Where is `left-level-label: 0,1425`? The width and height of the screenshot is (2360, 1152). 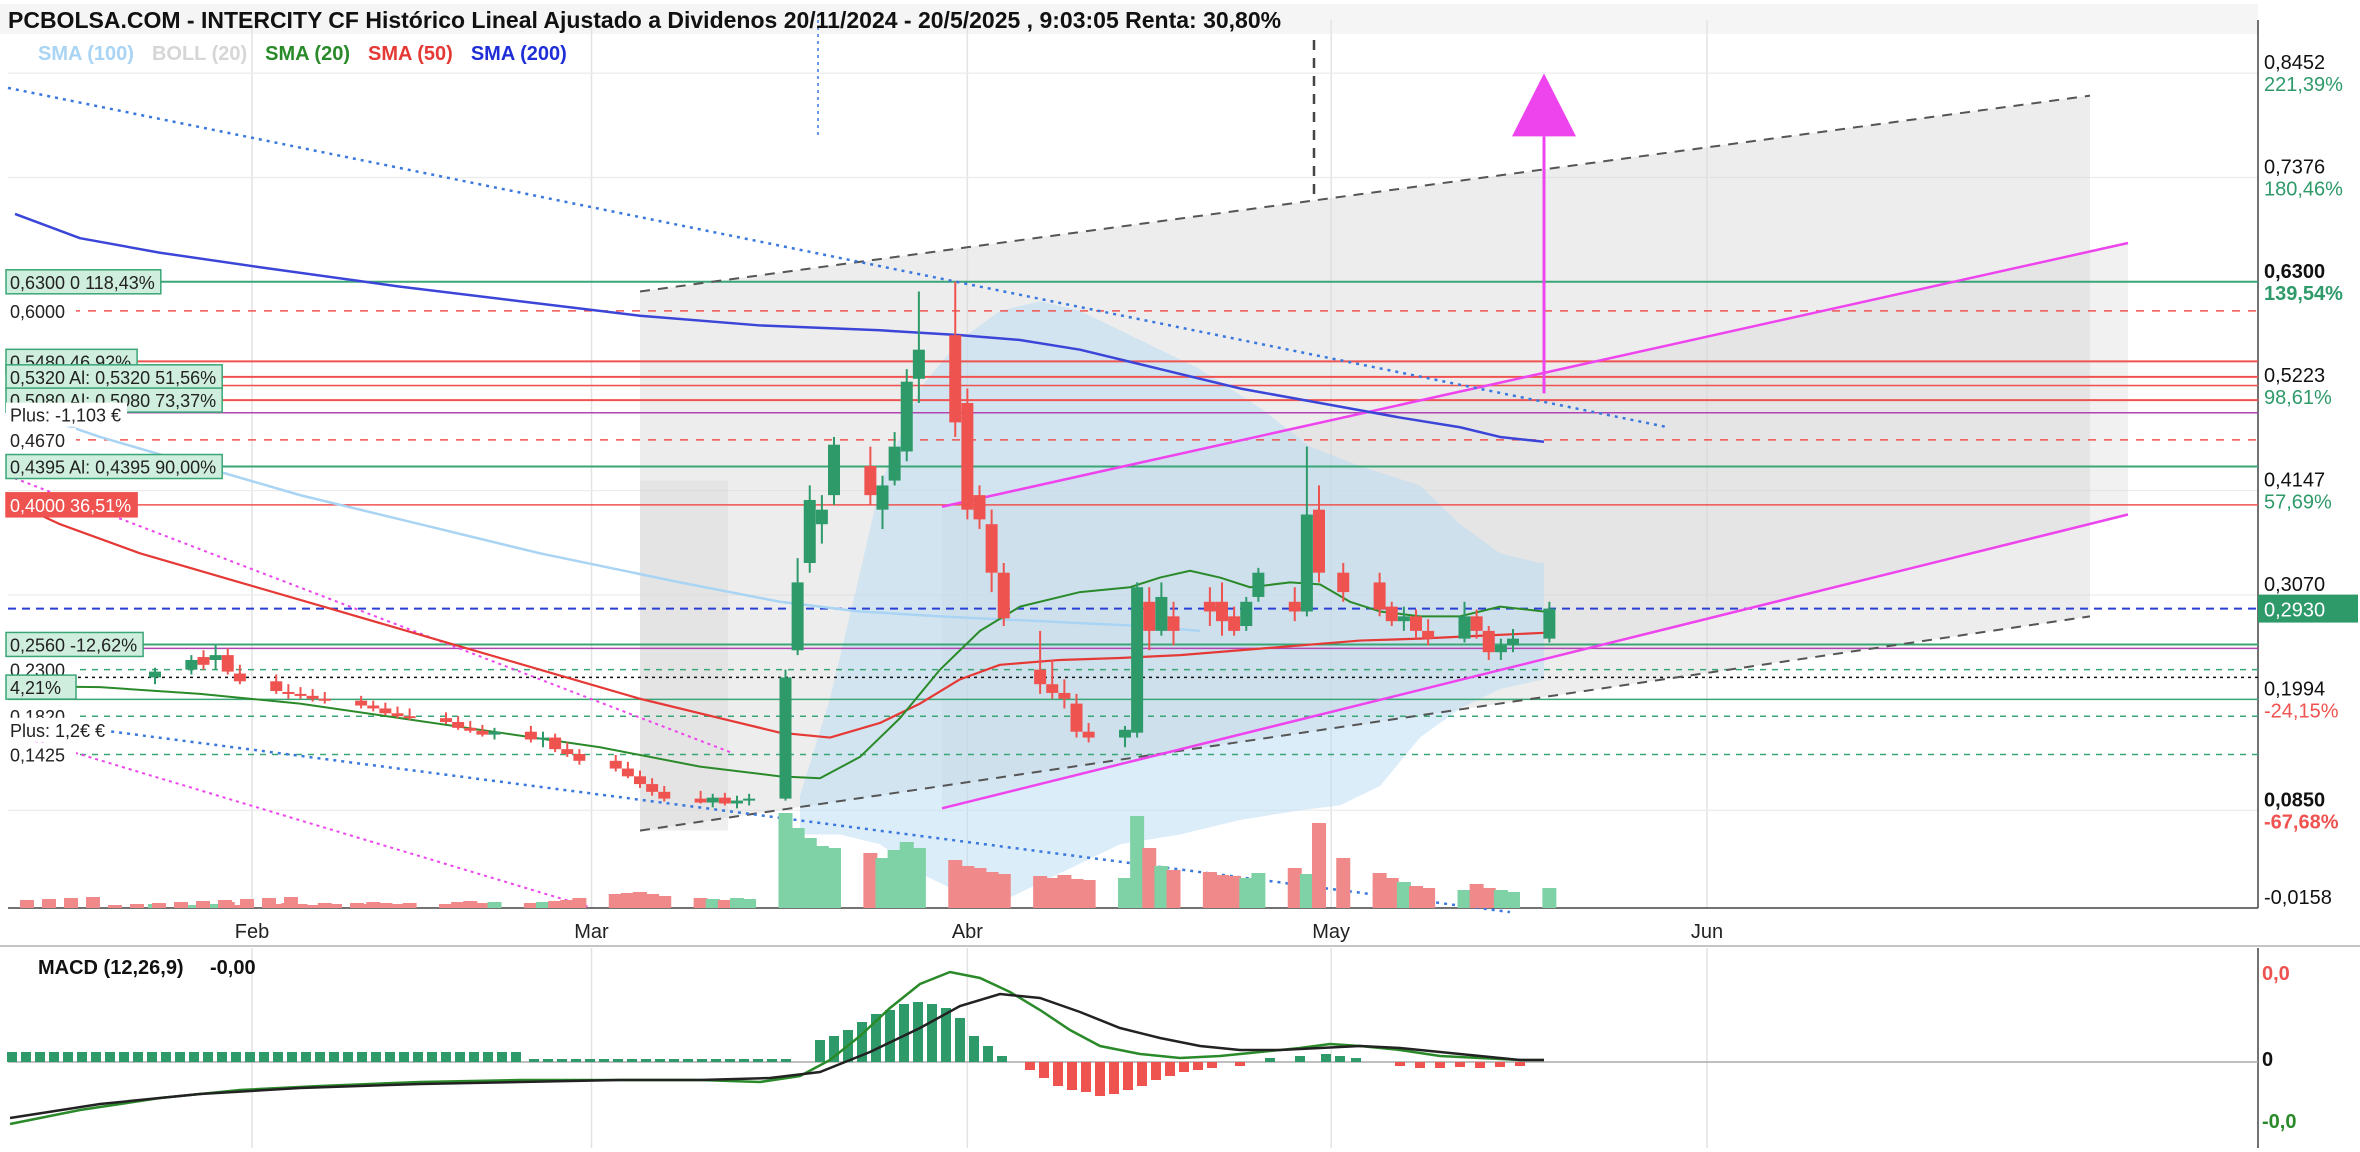 left-level-label: 0,1425 is located at coordinates (37, 756).